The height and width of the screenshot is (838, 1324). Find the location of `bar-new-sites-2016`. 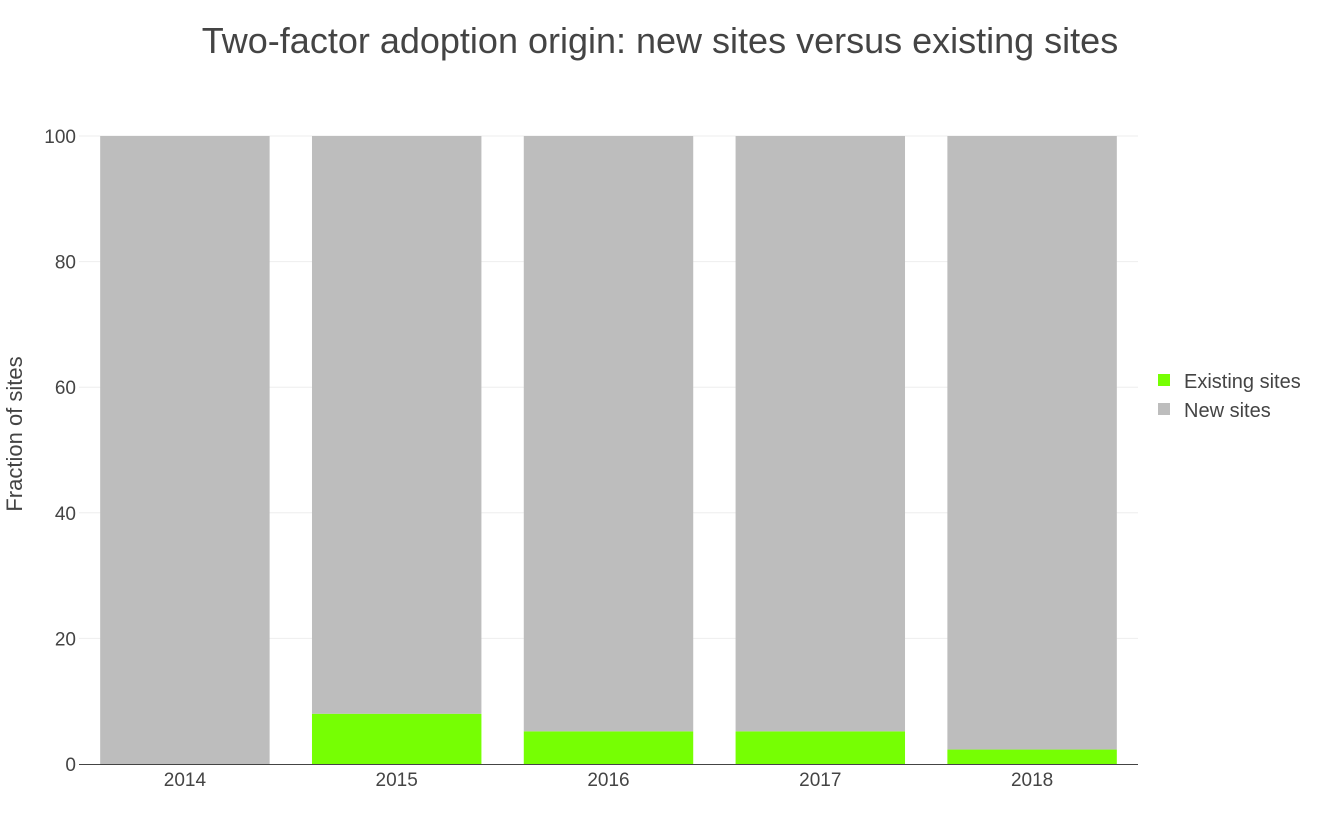

bar-new-sites-2016 is located at coordinates (608, 434).